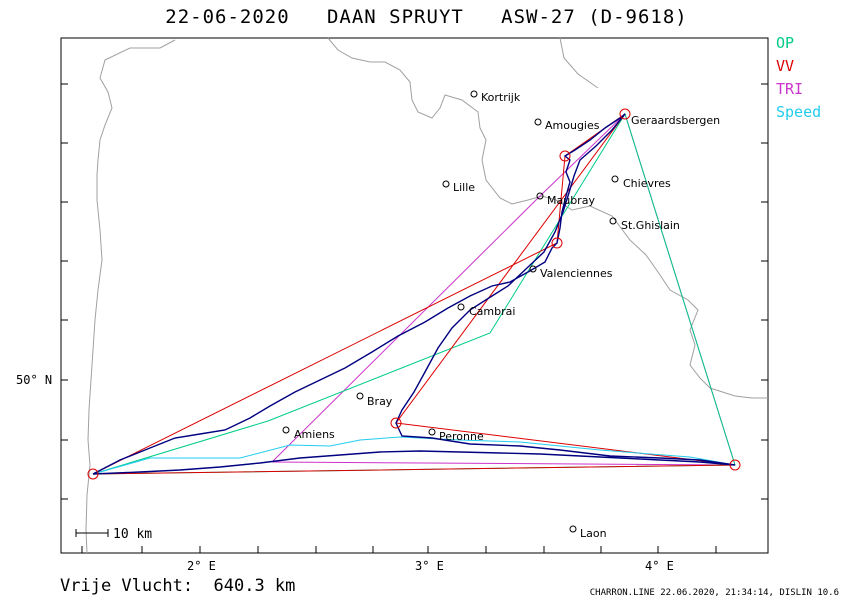  Describe the element at coordinates (659, 566) in the screenshot. I see `x-tick-4e: 4° E` at that location.